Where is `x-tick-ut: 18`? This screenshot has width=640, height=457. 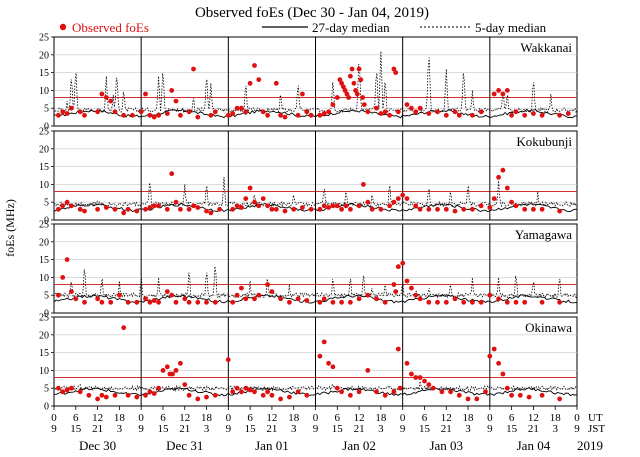 x-tick-ut: 18 is located at coordinates (207, 418).